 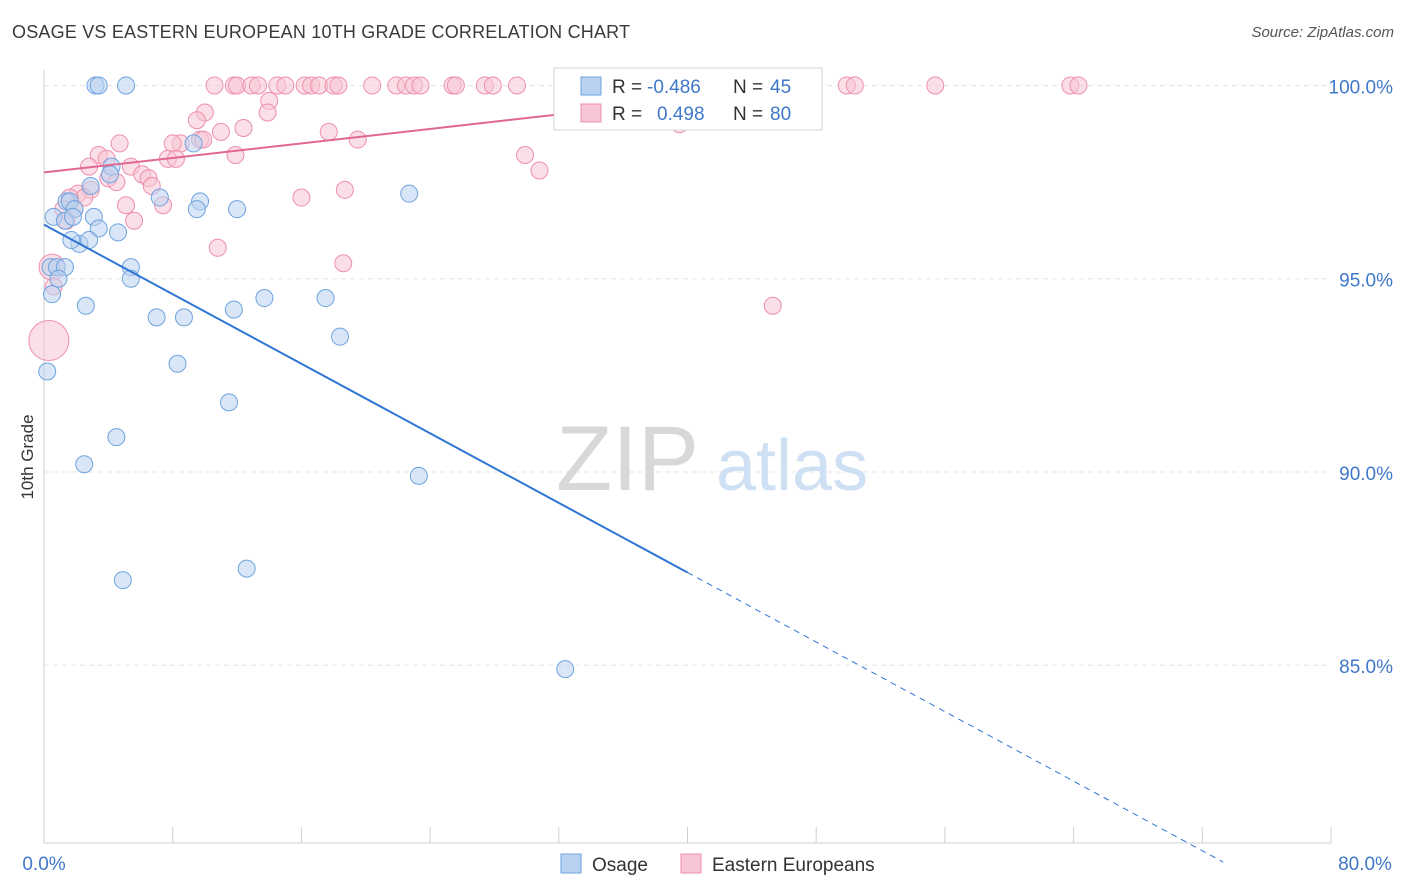 What do you see at coordinates (688, 99) in the screenshot?
I see `stats-legend: R = -0.486 N = 45 R = 0.498 N = 80` at bounding box center [688, 99].